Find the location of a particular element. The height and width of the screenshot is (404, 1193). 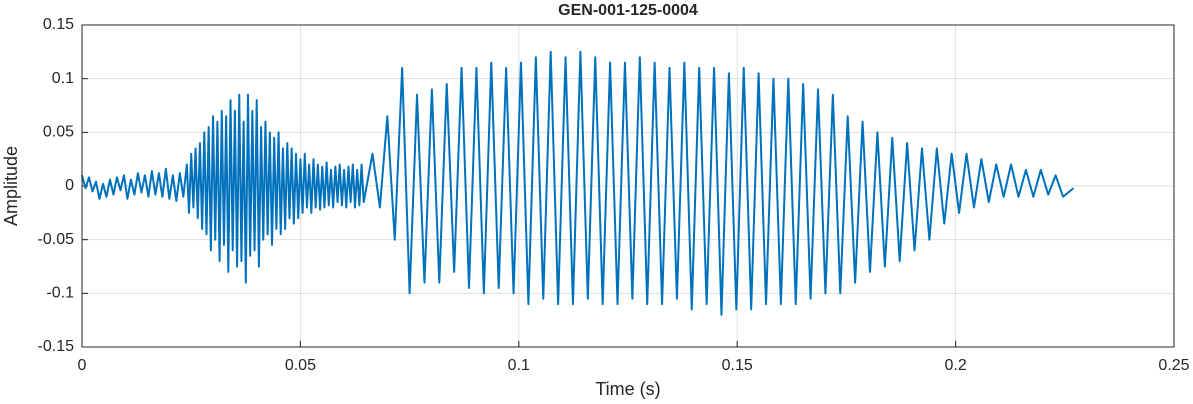

x-tick-label: 0 is located at coordinates (82, 365).